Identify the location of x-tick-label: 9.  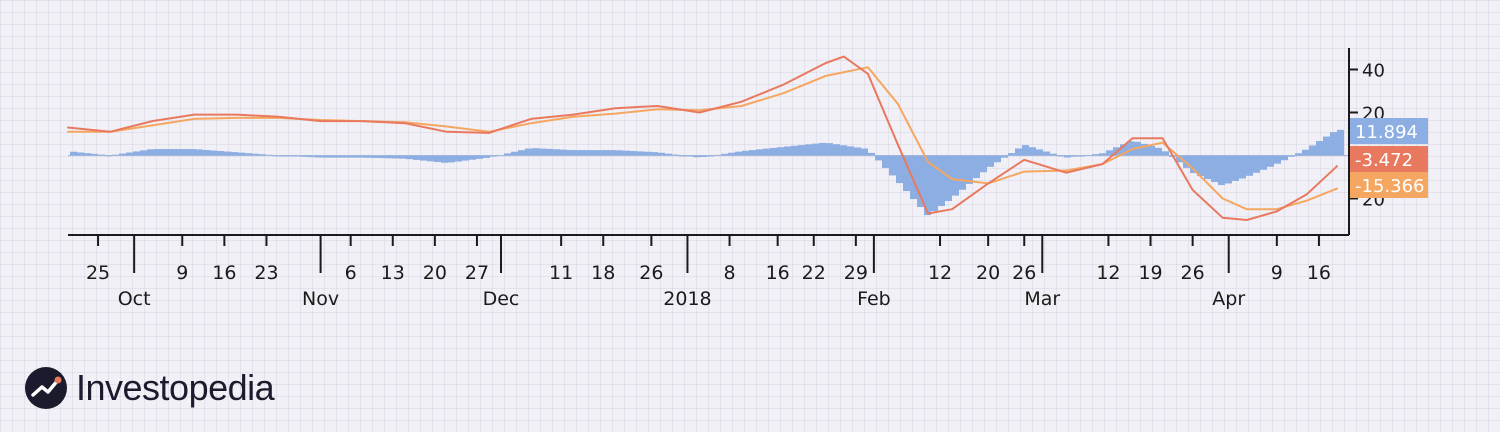
(182, 273).